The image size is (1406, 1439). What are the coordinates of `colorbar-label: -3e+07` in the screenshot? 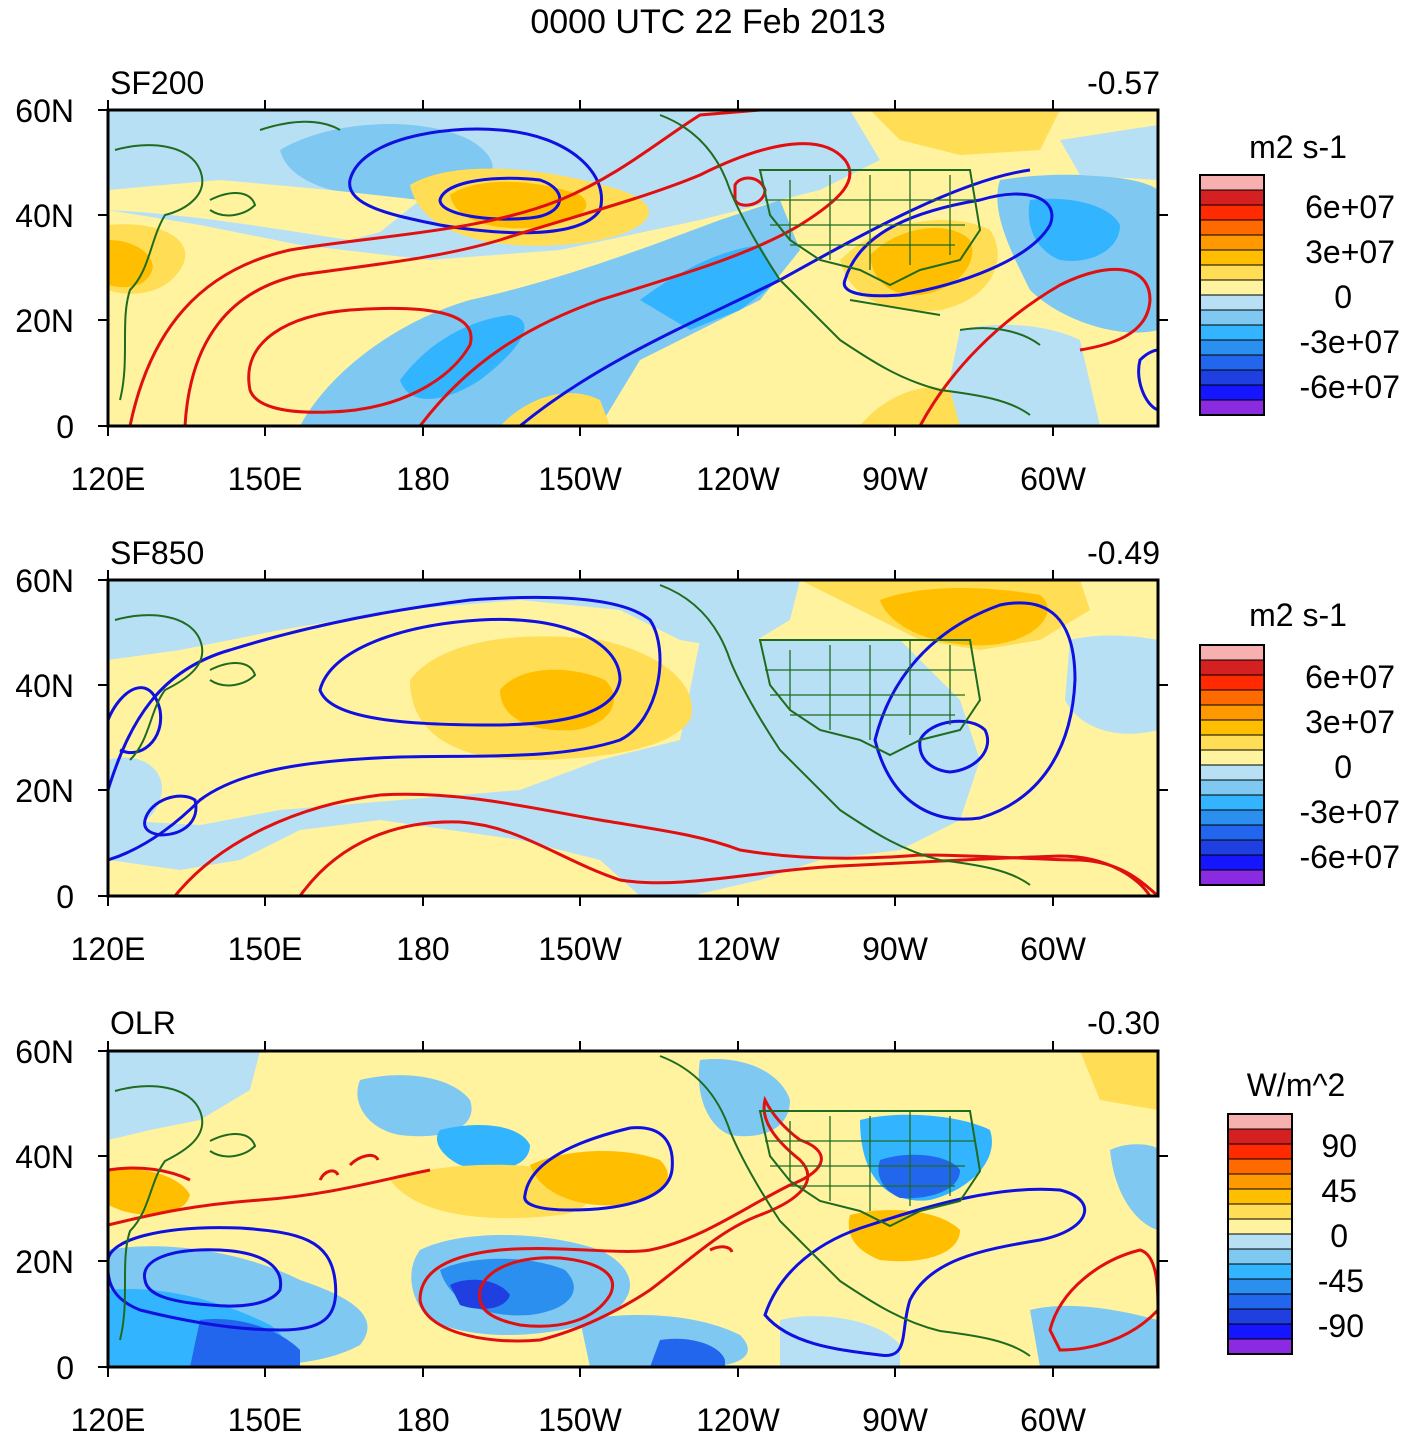 It's located at (1349, 812).